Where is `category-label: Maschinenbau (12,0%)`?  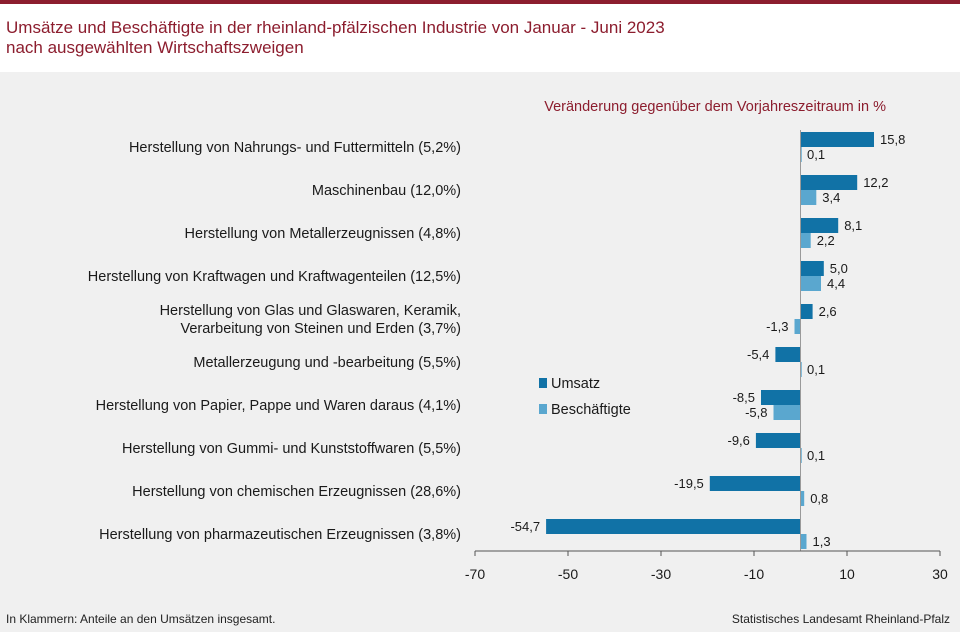
category-label: Maschinenbau (12,0%) is located at coordinates (386, 191).